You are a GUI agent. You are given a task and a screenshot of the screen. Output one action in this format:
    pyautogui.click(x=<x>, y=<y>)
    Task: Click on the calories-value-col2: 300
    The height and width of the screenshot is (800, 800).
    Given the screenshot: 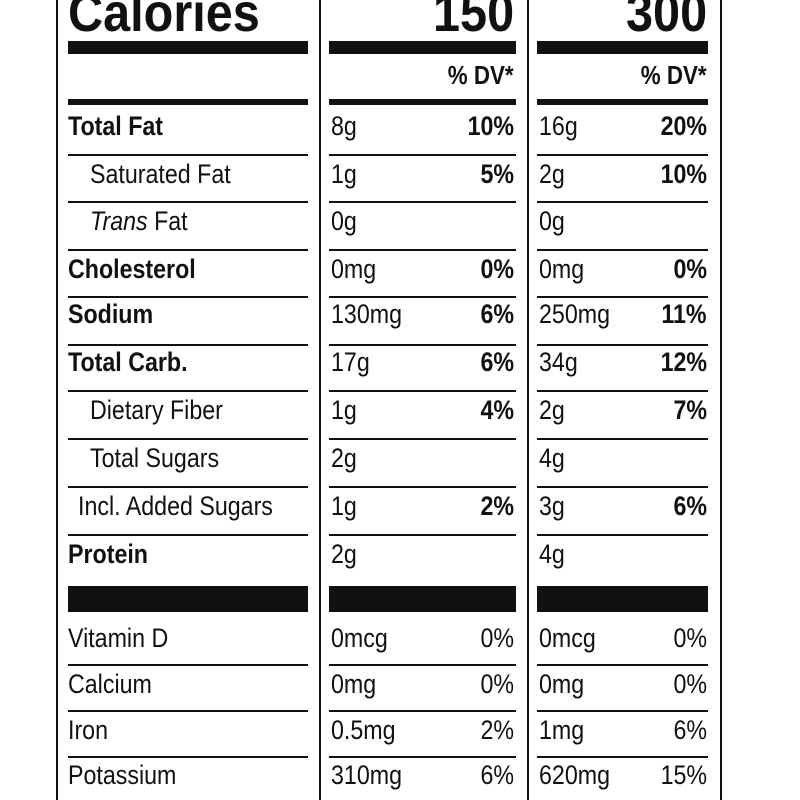 What is the action you would take?
    pyautogui.click(x=666, y=21)
    